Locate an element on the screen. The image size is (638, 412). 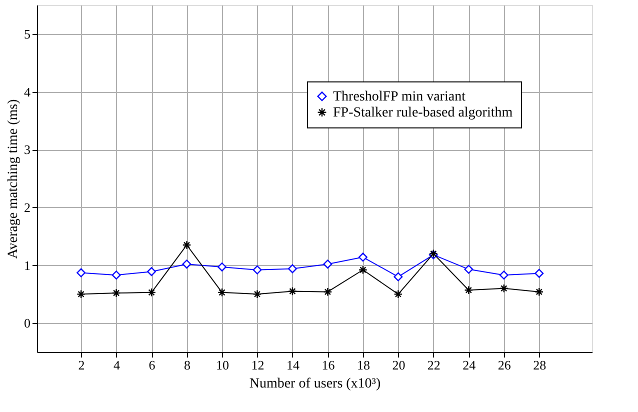
x-tick-label: 4 is located at coordinates (117, 365).